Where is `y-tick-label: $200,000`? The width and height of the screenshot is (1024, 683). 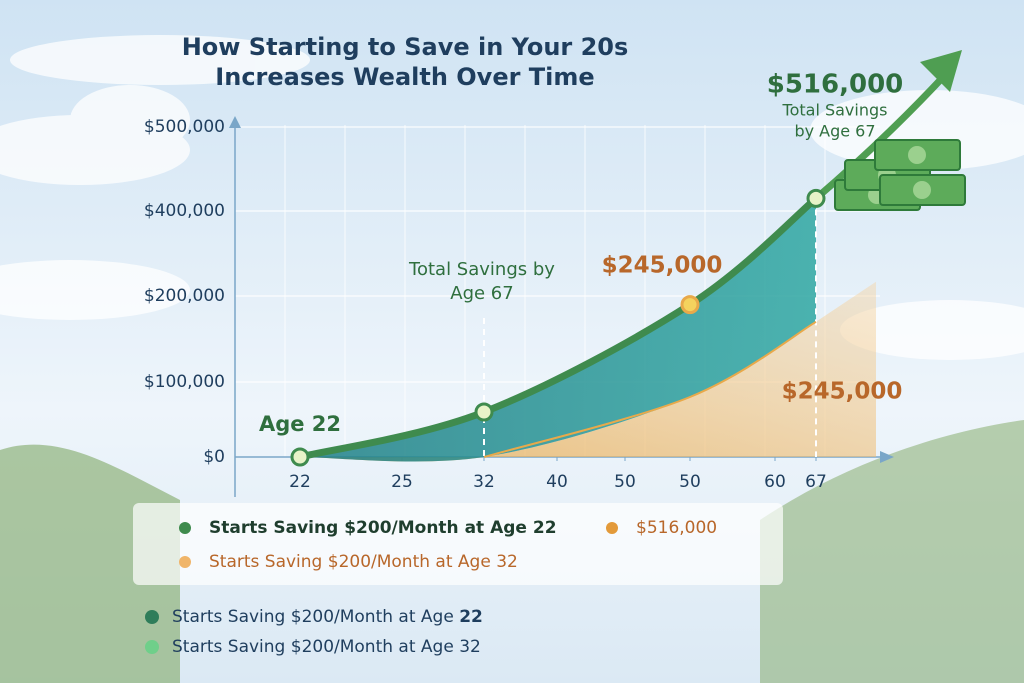 y-tick-label: $200,000 is located at coordinates (184, 296).